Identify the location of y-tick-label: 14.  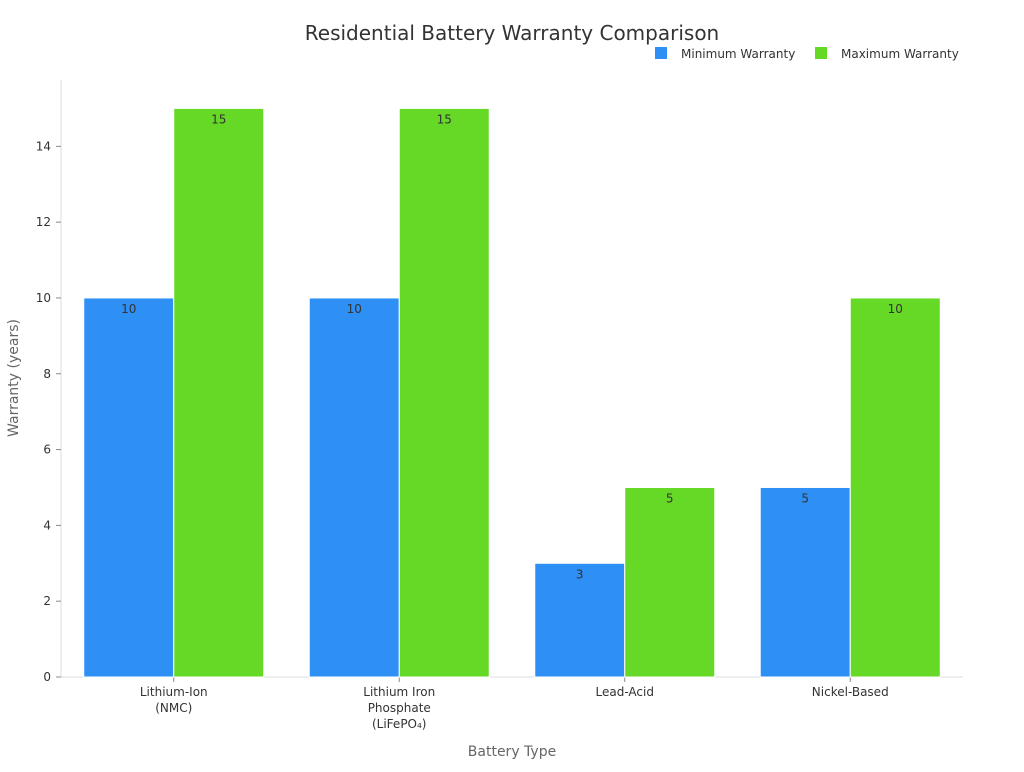
(43, 146).